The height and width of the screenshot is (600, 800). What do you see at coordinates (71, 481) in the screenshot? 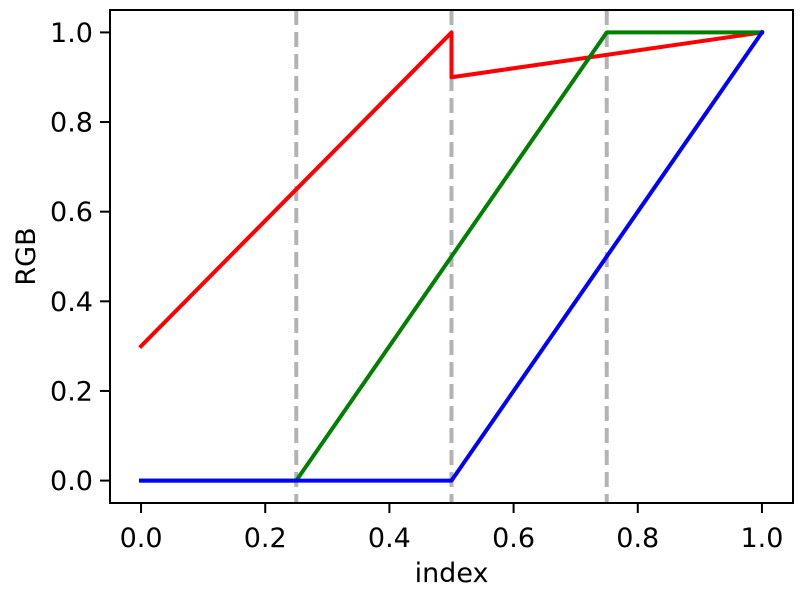
I see `y-tick-label: 0.0` at bounding box center [71, 481].